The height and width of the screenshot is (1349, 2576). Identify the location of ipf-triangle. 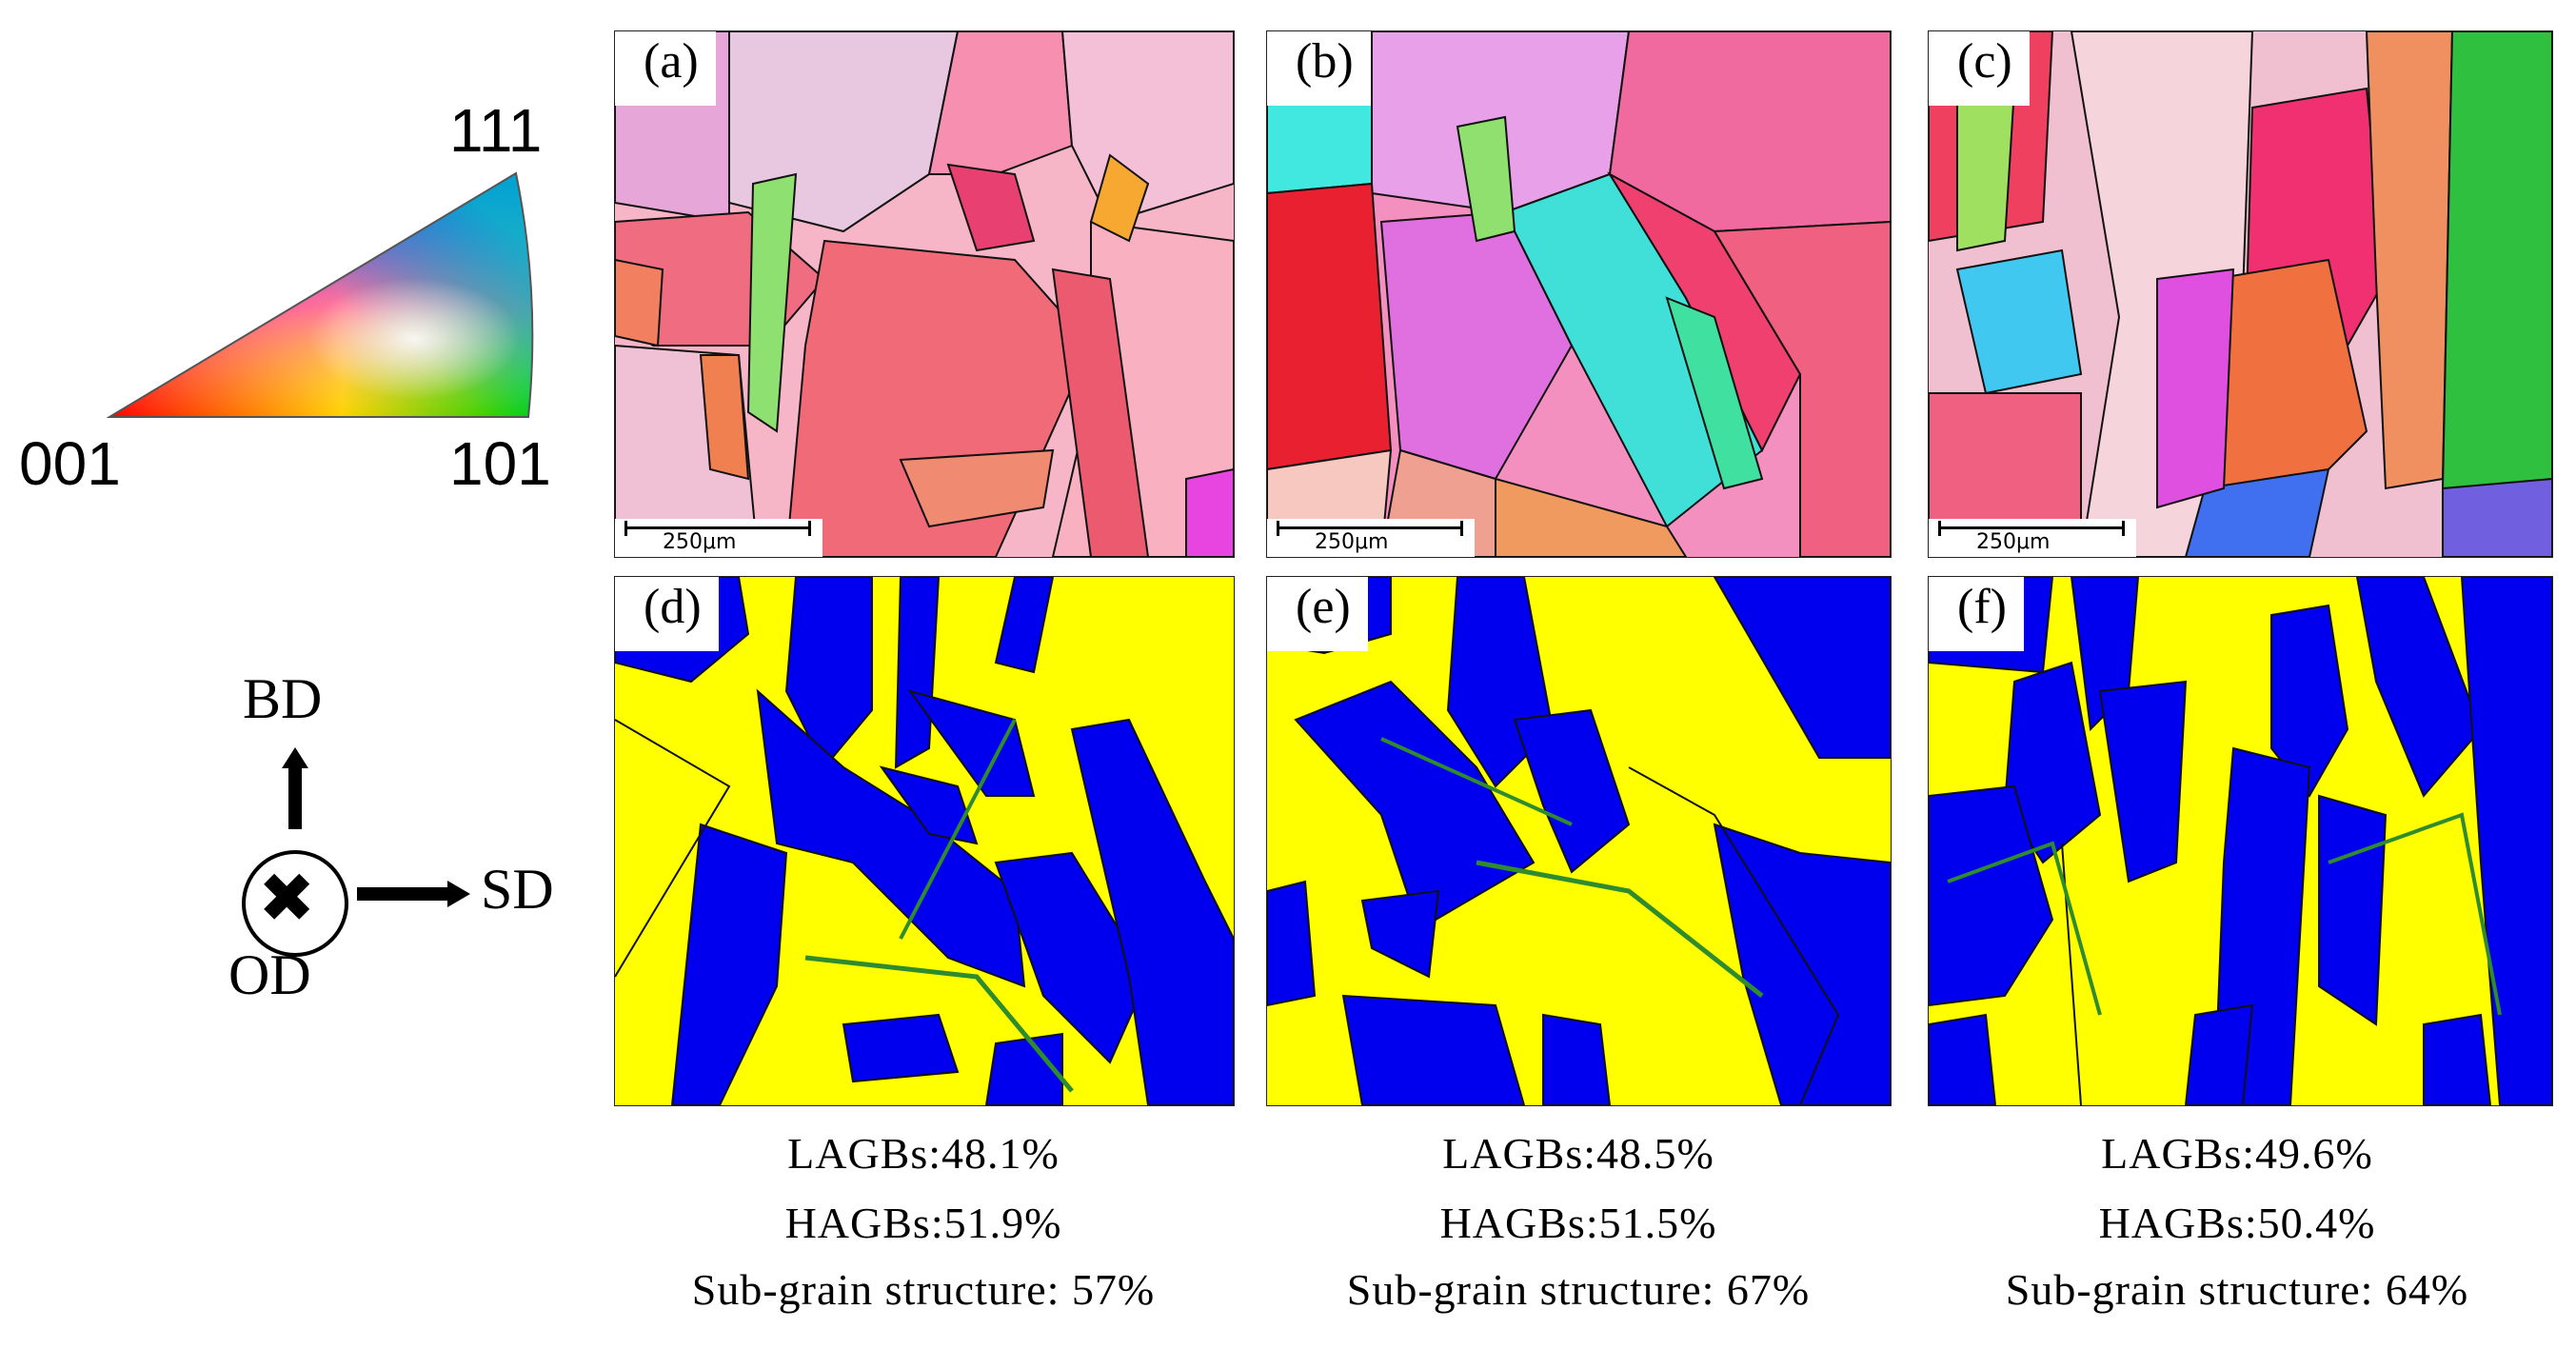
(320, 294).